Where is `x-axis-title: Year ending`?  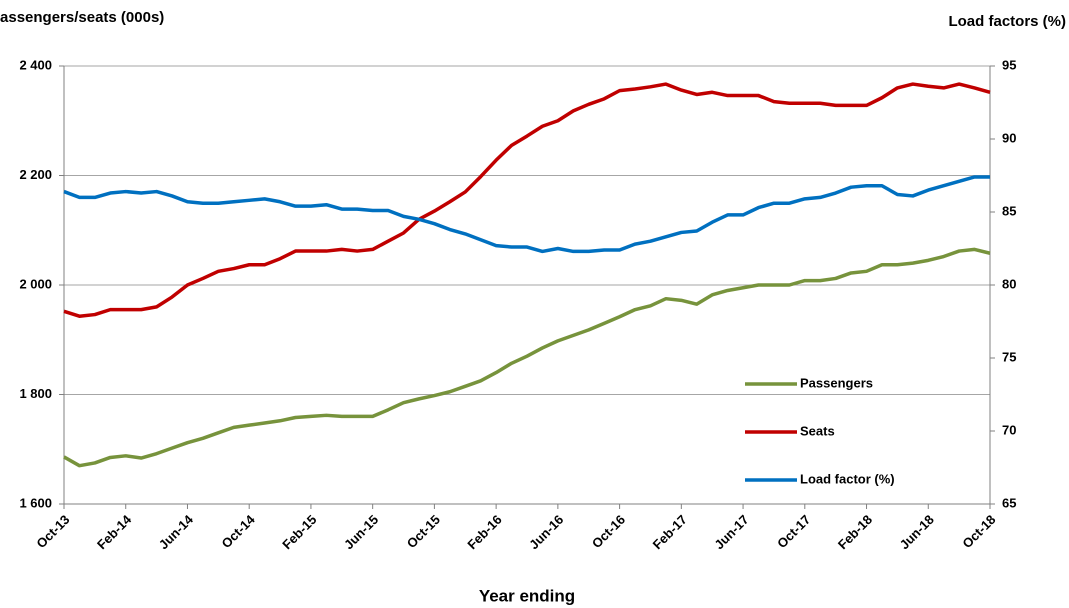
x-axis-title: Year ending is located at coordinates (527, 595).